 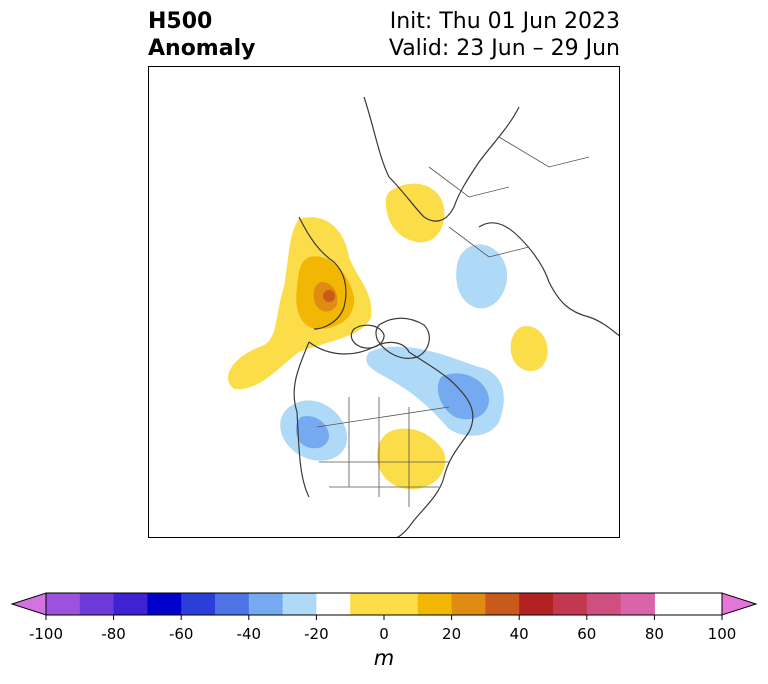 I want to click on colorbar-tick-label: 0, so click(x=384, y=634).